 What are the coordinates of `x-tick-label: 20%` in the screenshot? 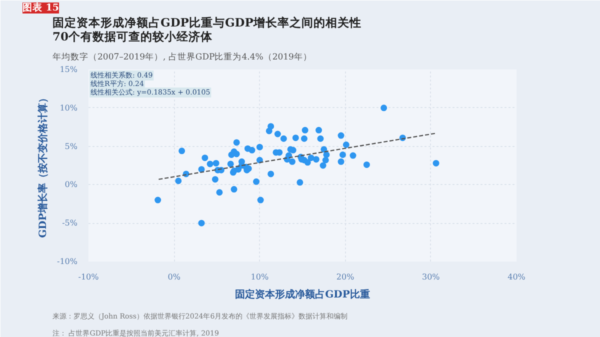 It's located at (345, 277).